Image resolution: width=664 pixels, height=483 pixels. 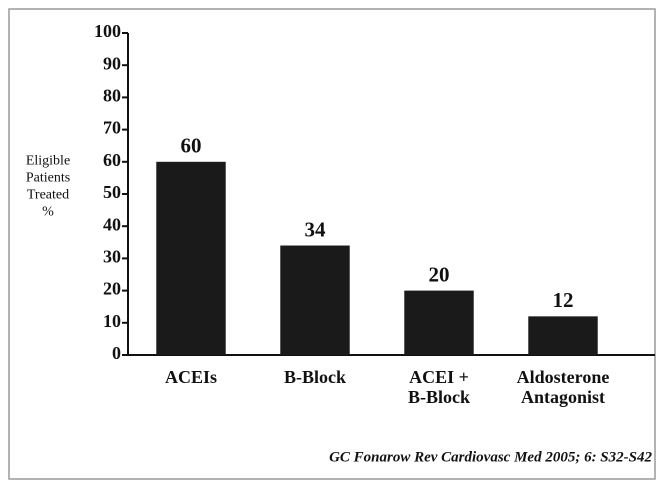 I want to click on y-tick-label: 60, so click(x=112, y=160).